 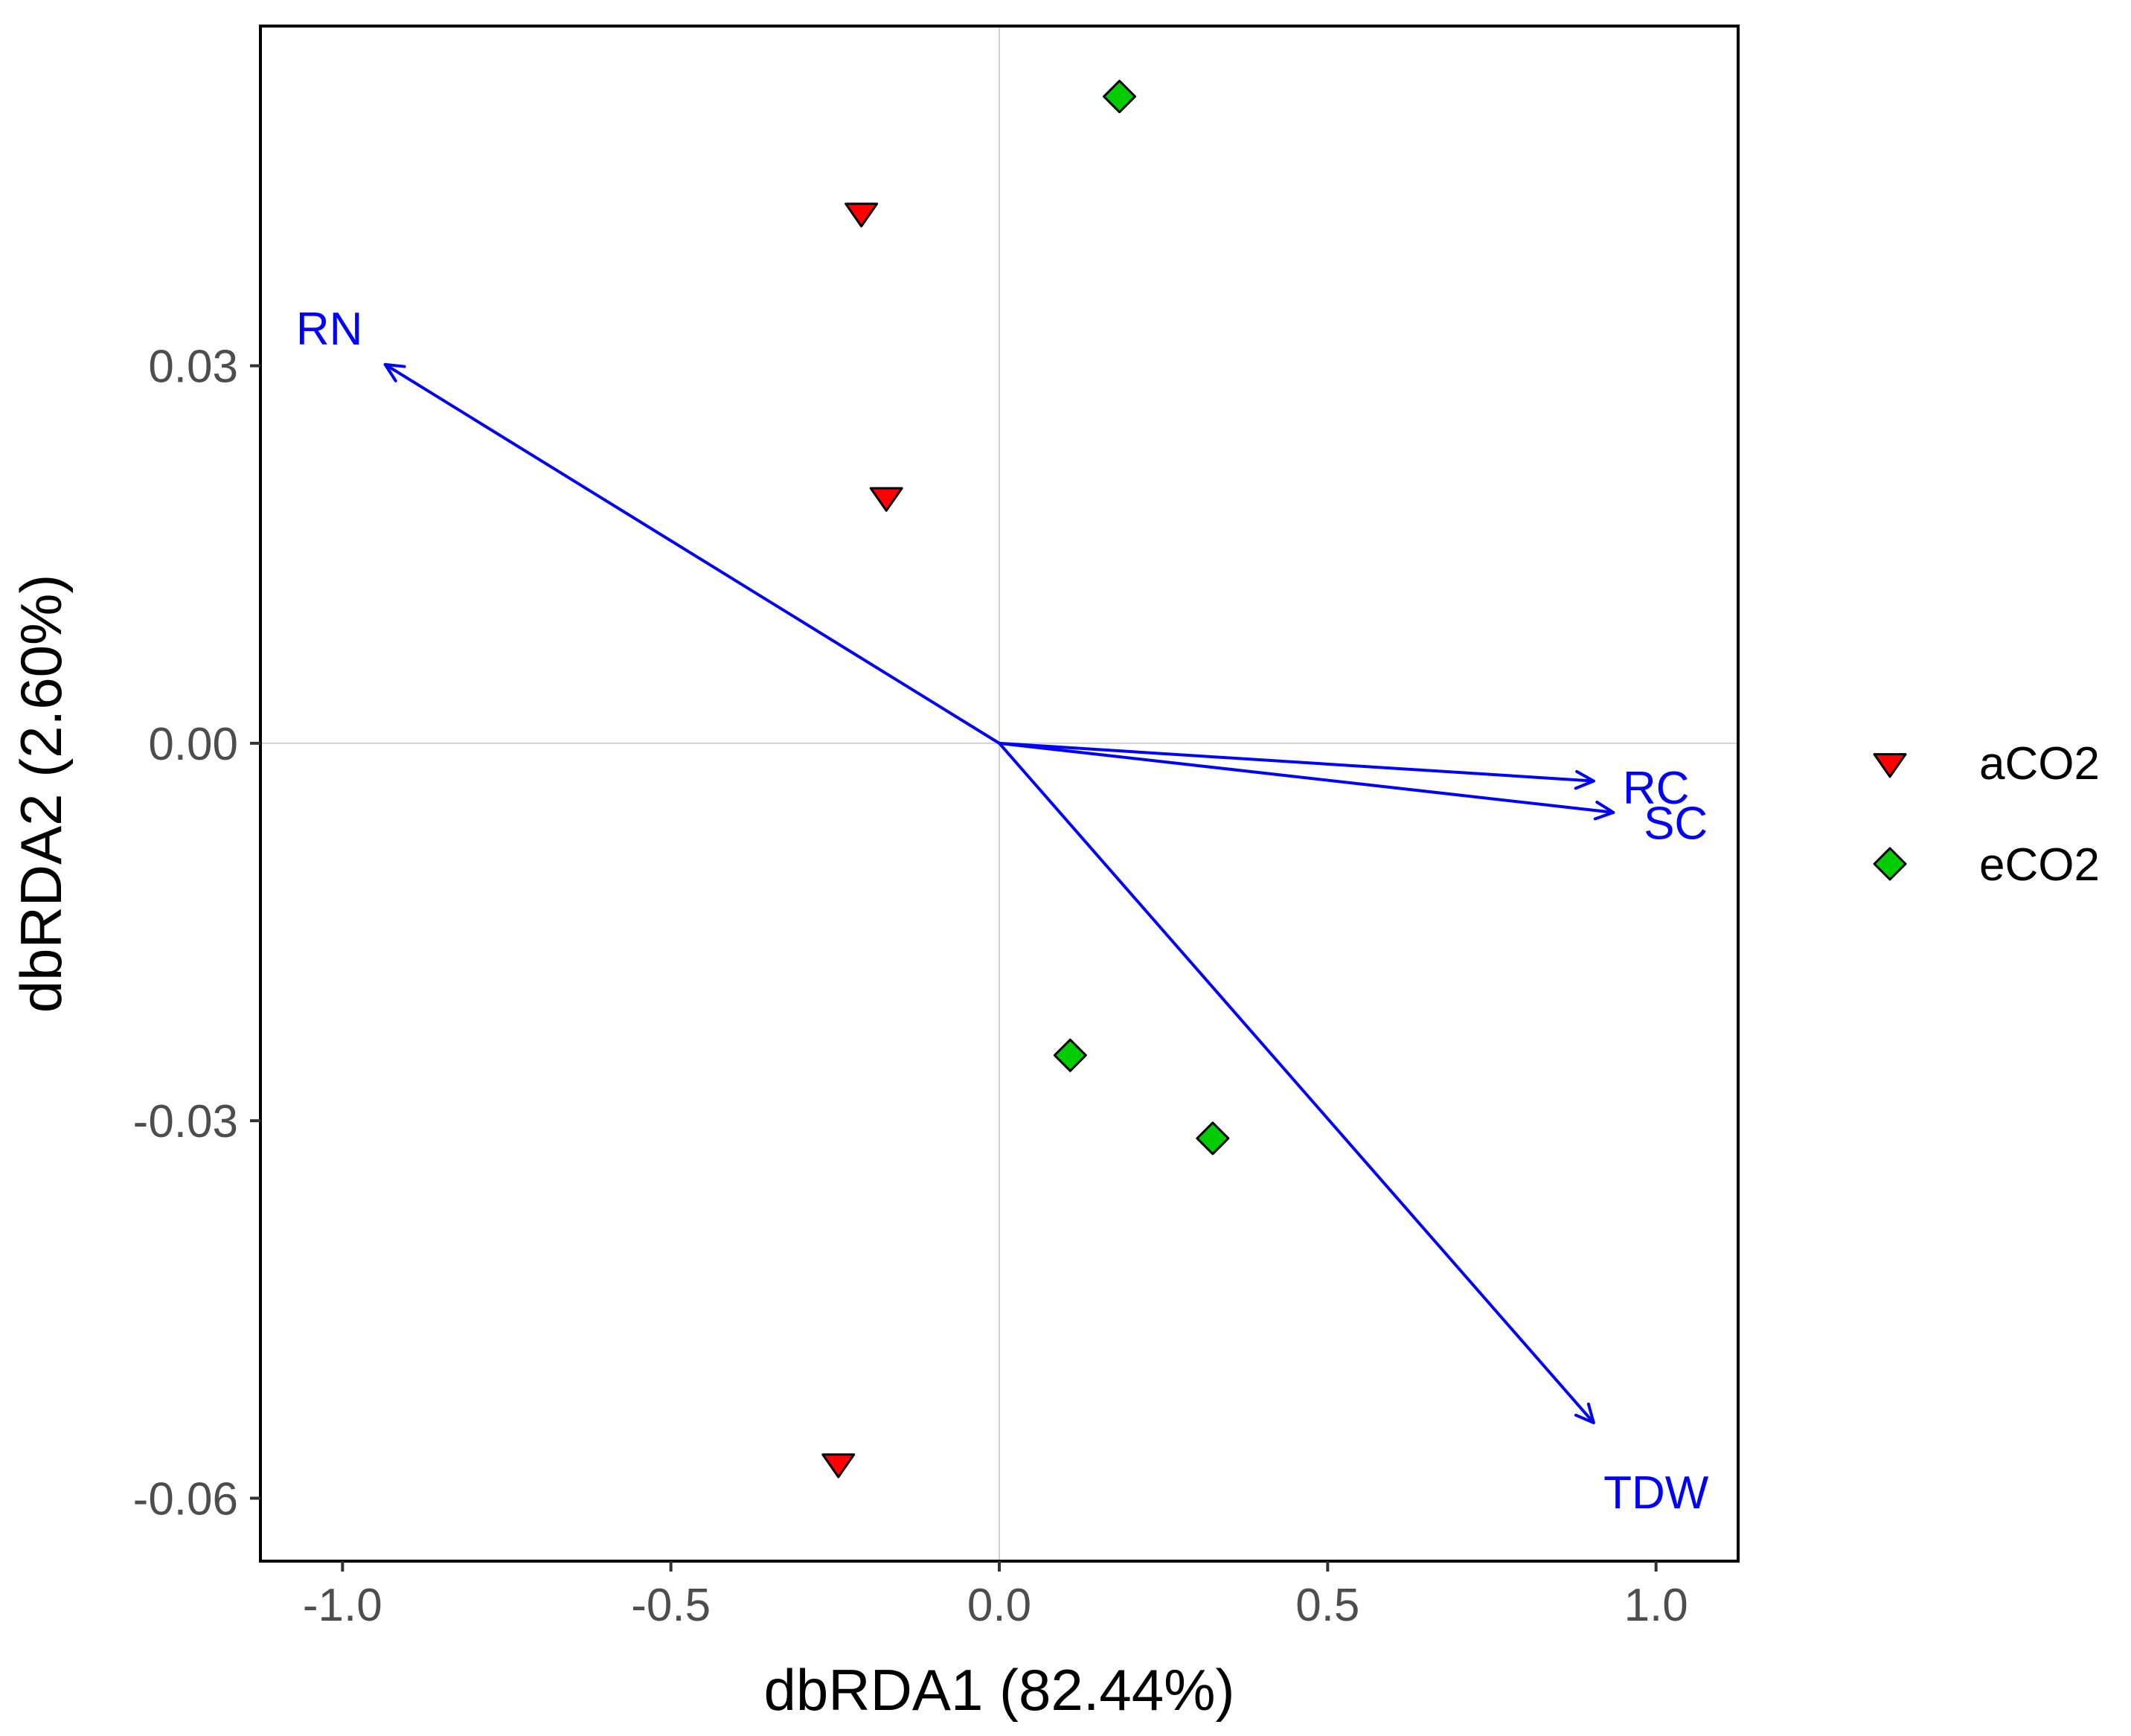 I want to click on arrow-sc-head, so click(x=1604, y=811).